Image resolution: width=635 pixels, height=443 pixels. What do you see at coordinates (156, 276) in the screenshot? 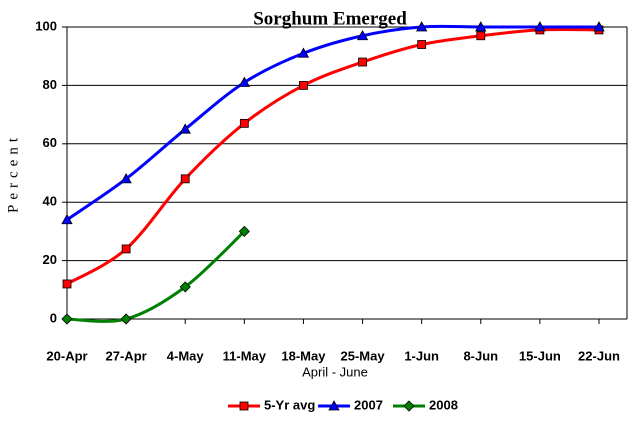
I see `series-line` at bounding box center [156, 276].